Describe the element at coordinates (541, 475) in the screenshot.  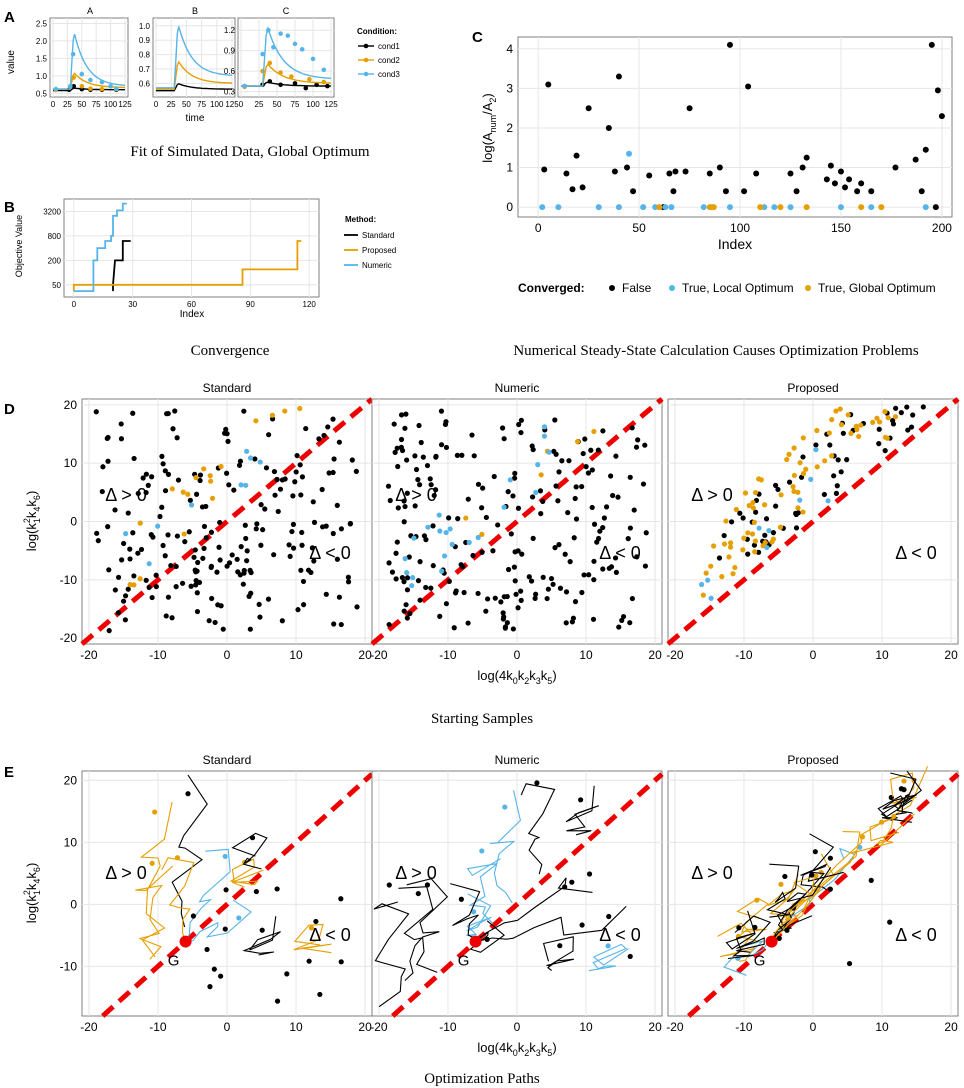
I see `panel-d-facet-1-point-orange` at that location.